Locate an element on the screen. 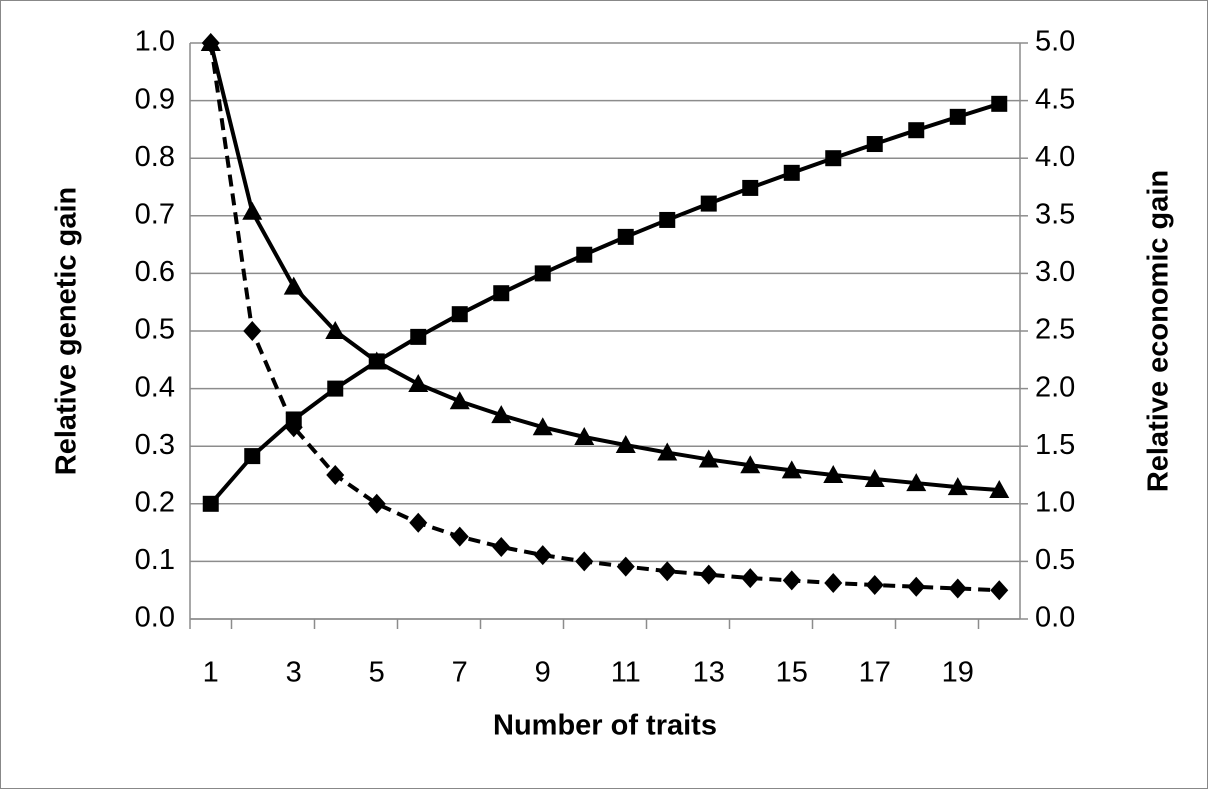 The width and height of the screenshot is (1208, 794). y2-tick-label: 0.5 is located at coordinates (1055, 560).